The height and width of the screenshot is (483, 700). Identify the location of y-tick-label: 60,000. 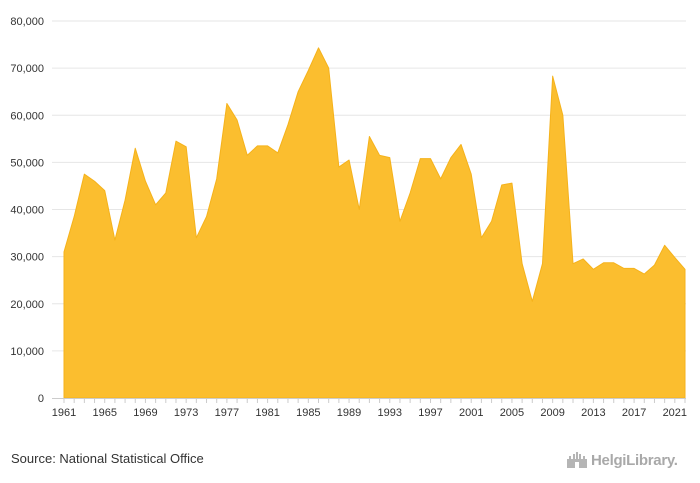
(27, 116).